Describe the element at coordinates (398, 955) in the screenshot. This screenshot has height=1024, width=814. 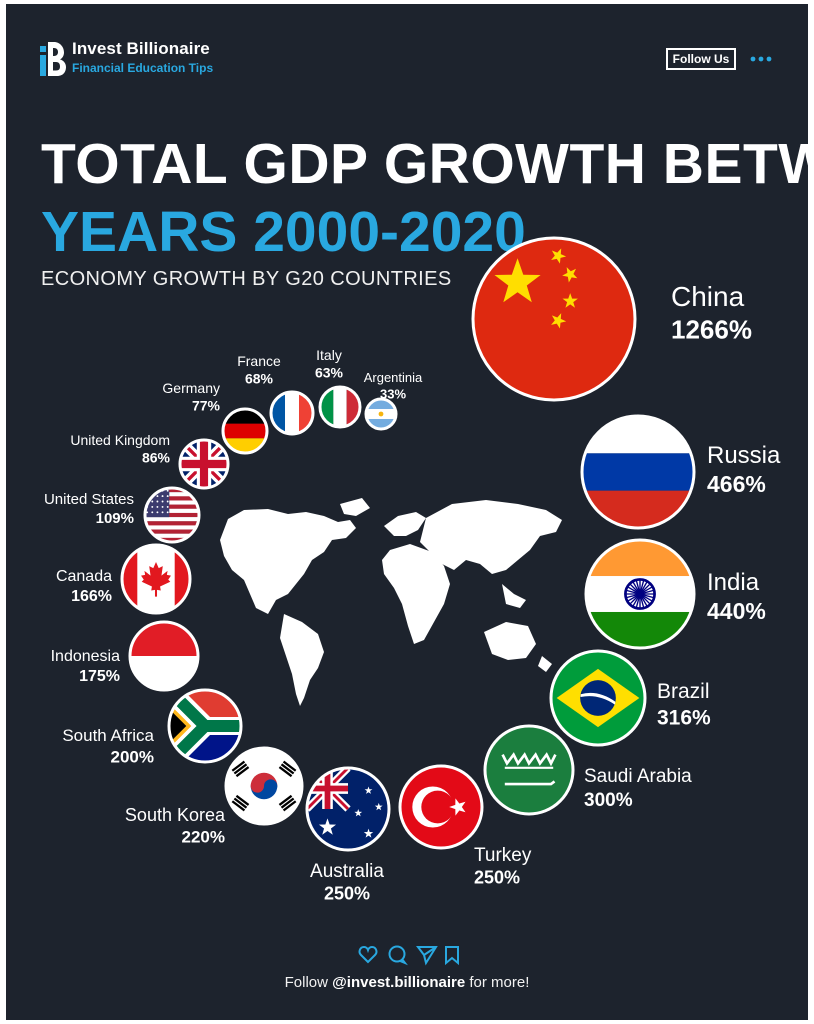
I see `comment-icon` at that location.